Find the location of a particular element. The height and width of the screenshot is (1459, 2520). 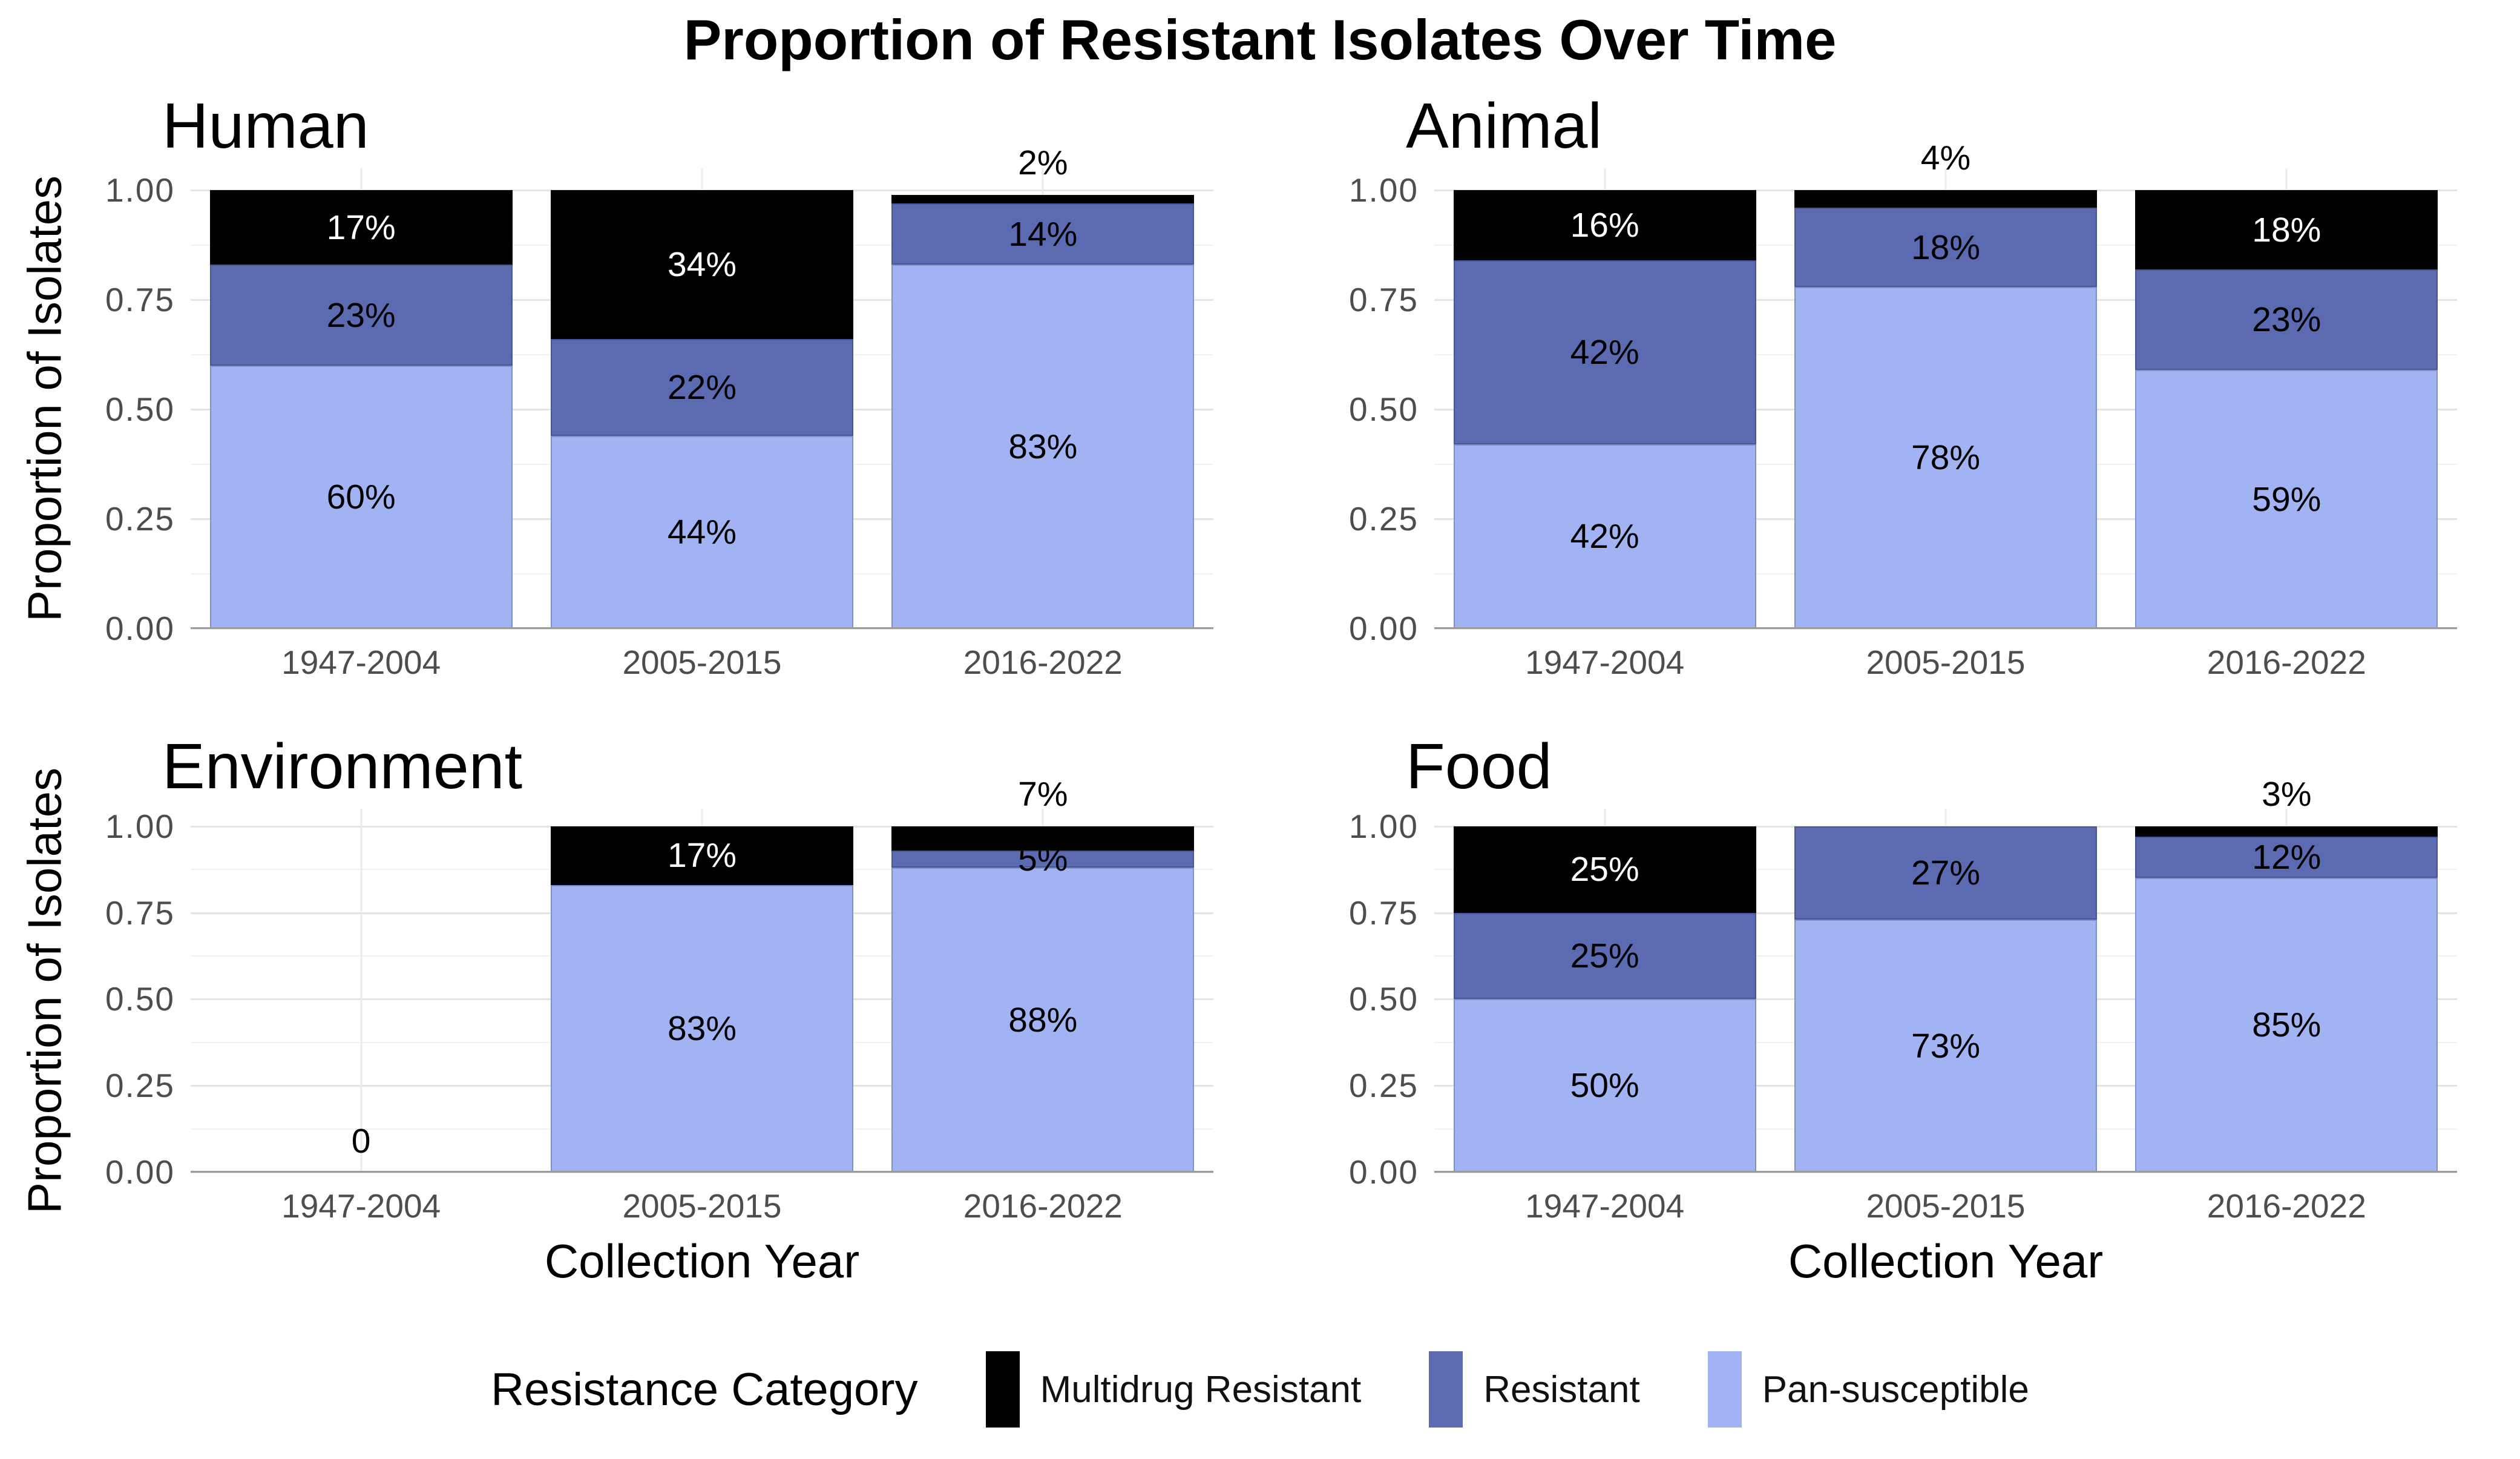

value-label: 25% is located at coordinates (1604, 956).